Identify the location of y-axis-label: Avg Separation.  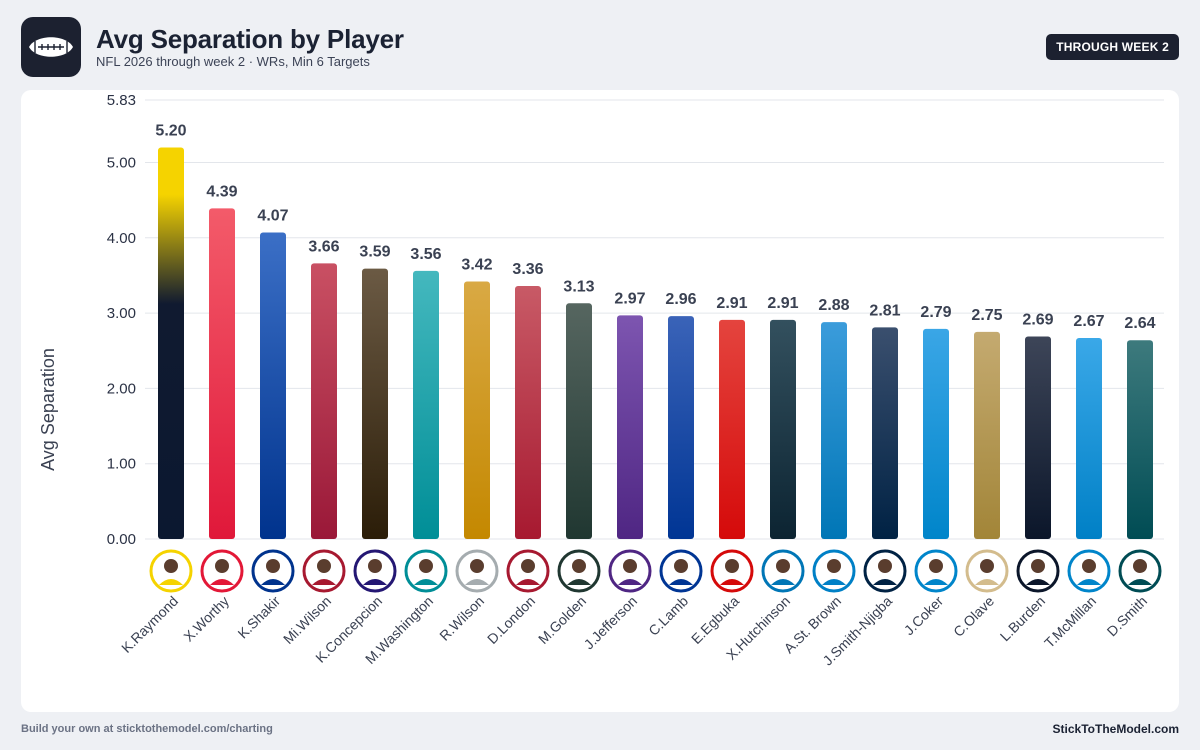
(48, 409).